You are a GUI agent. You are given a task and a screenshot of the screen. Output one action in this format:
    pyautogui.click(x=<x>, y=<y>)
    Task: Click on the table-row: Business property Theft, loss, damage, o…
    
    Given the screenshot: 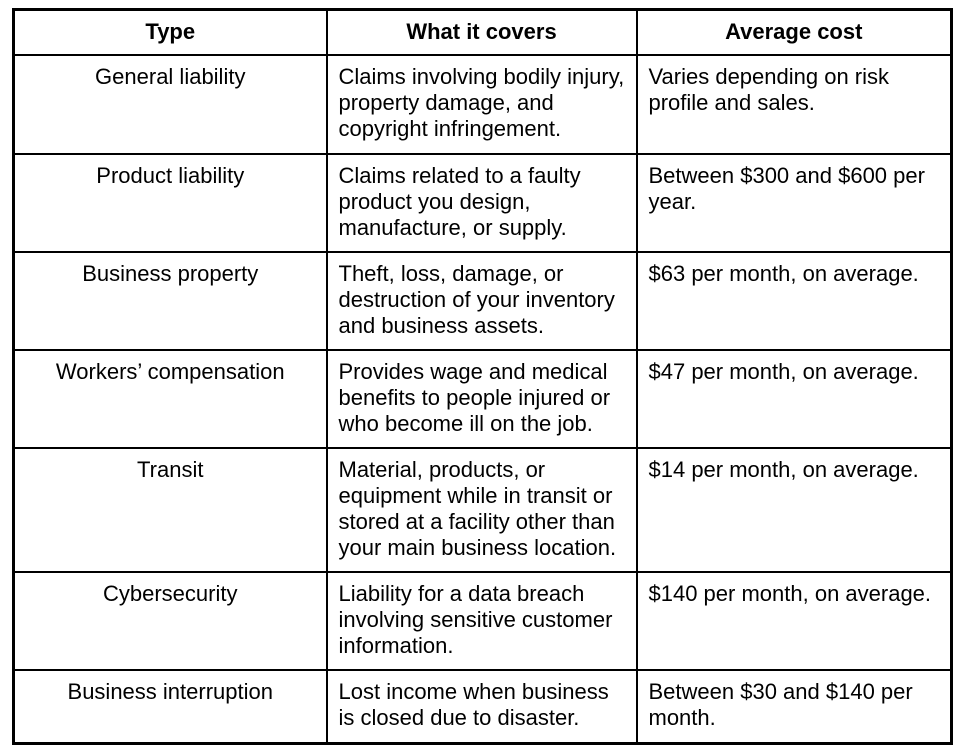 What is the action you would take?
    pyautogui.click(x=482, y=300)
    